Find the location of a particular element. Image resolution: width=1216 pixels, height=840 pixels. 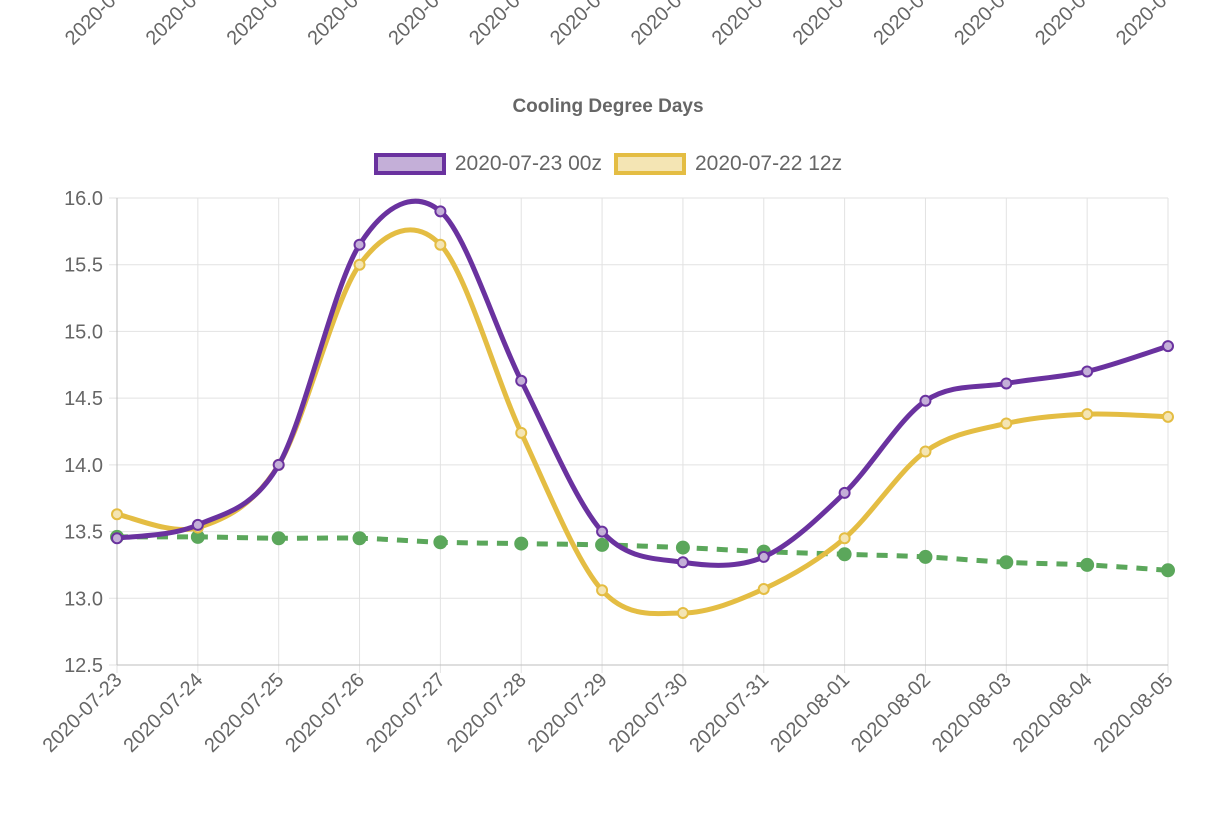

x-tick-label: 2020-07-24 is located at coordinates (163, 713).